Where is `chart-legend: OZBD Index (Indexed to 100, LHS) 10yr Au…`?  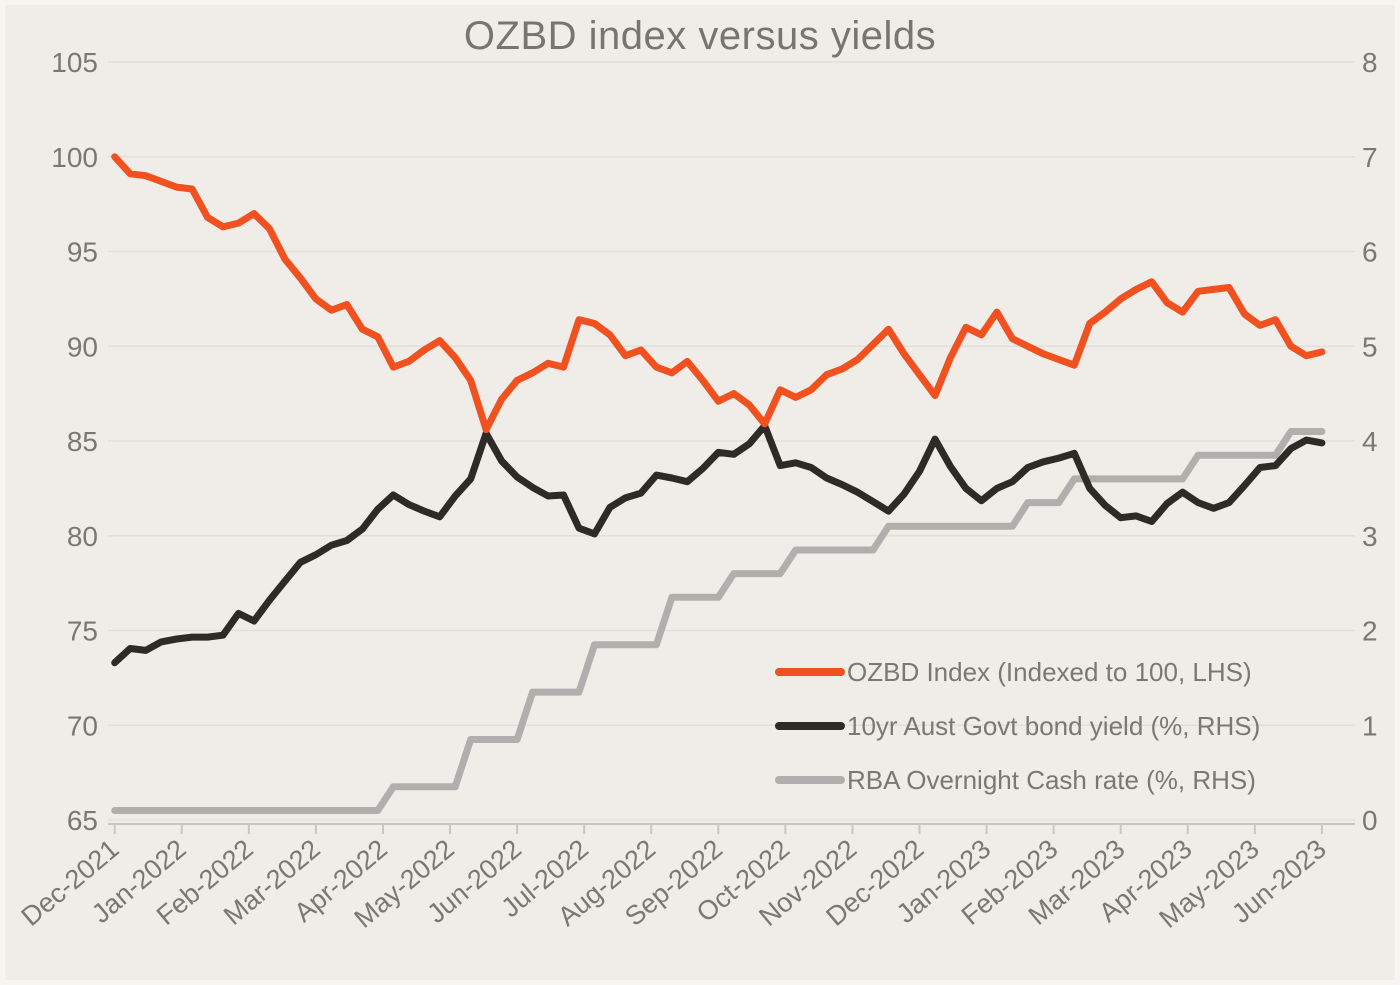 chart-legend: OZBD Index (Indexed to 100, LHS) 10yr Au… is located at coordinates (1017, 733).